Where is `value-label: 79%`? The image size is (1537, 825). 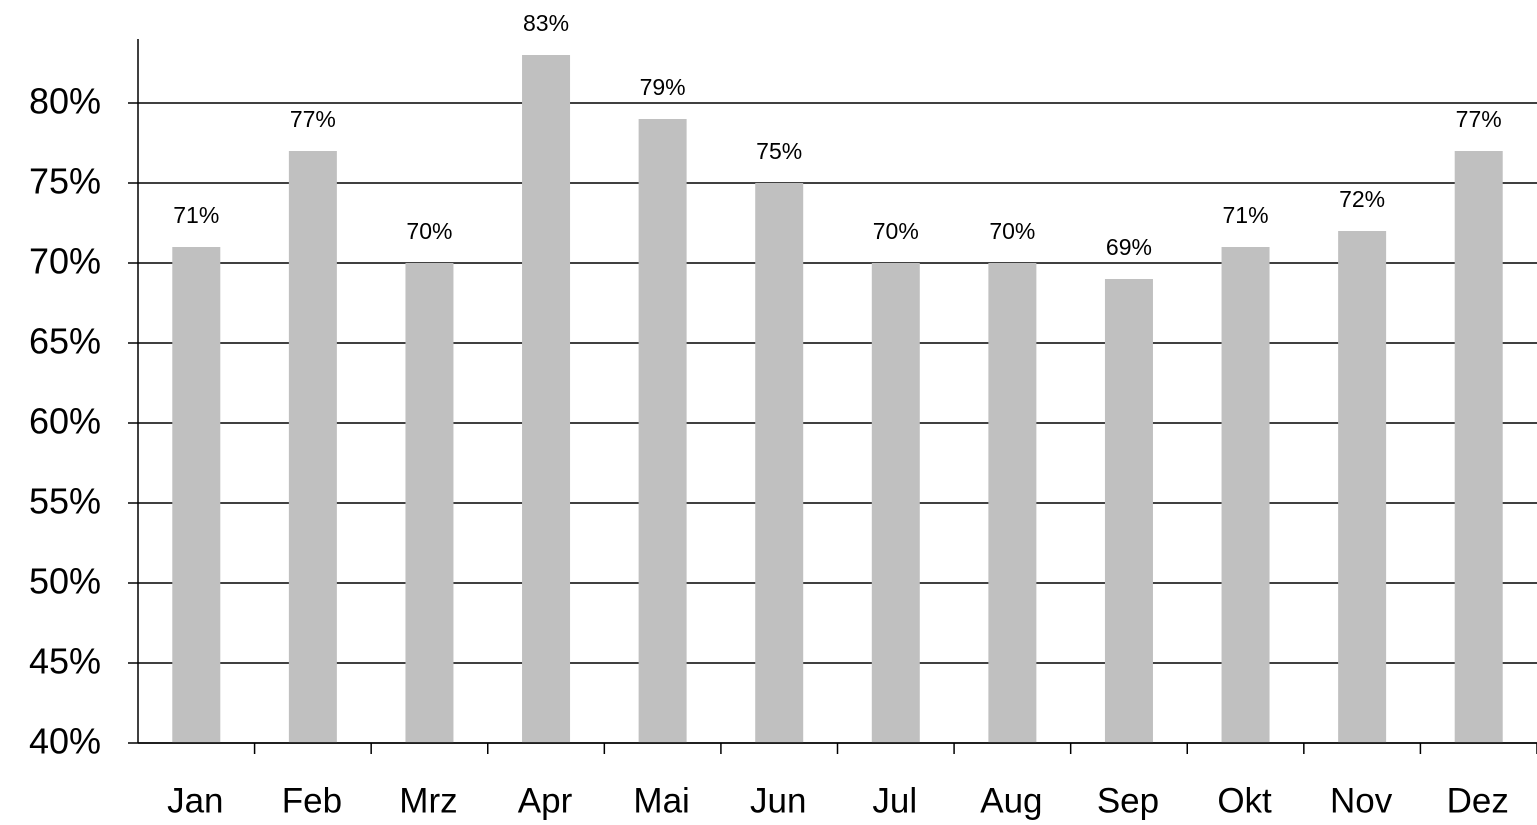
value-label: 79% is located at coordinates (663, 87).